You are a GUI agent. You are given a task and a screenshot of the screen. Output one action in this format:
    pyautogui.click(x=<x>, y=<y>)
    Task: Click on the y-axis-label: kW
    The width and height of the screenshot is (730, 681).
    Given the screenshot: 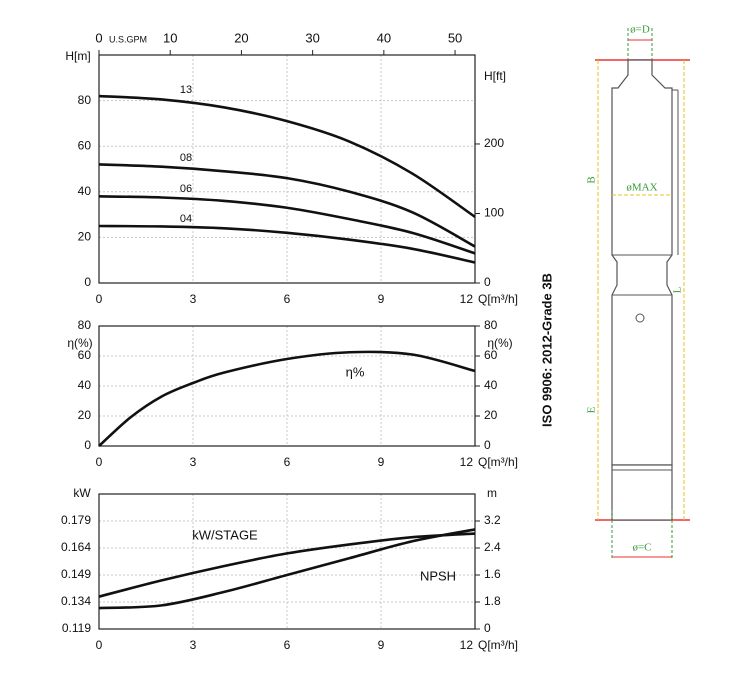 What is the action you would take?
    pyautogui.click(x=82, y=493)
    